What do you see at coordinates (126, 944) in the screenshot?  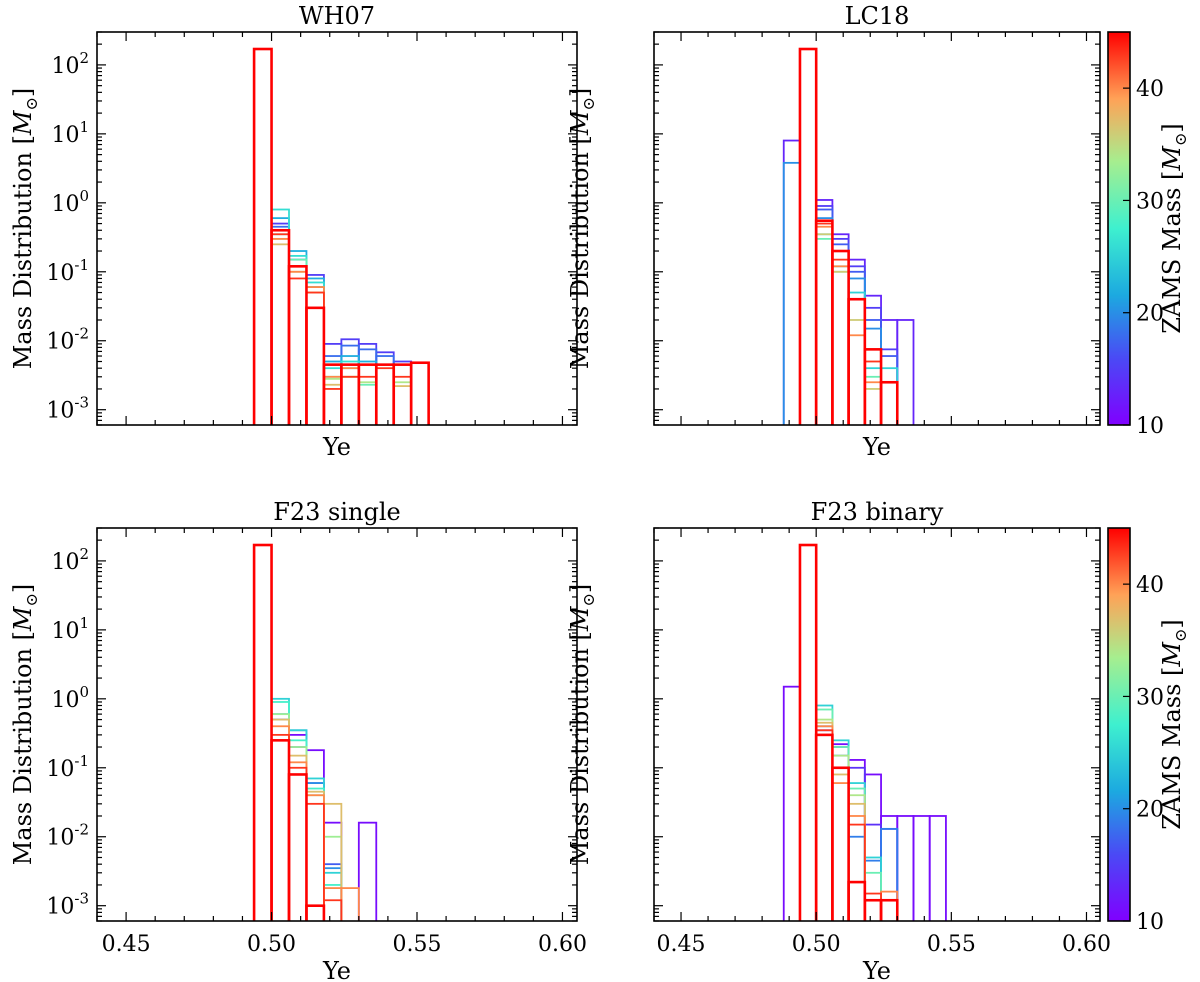 I see `x-tick-label: 0.45` at bounding box center [126, 944].